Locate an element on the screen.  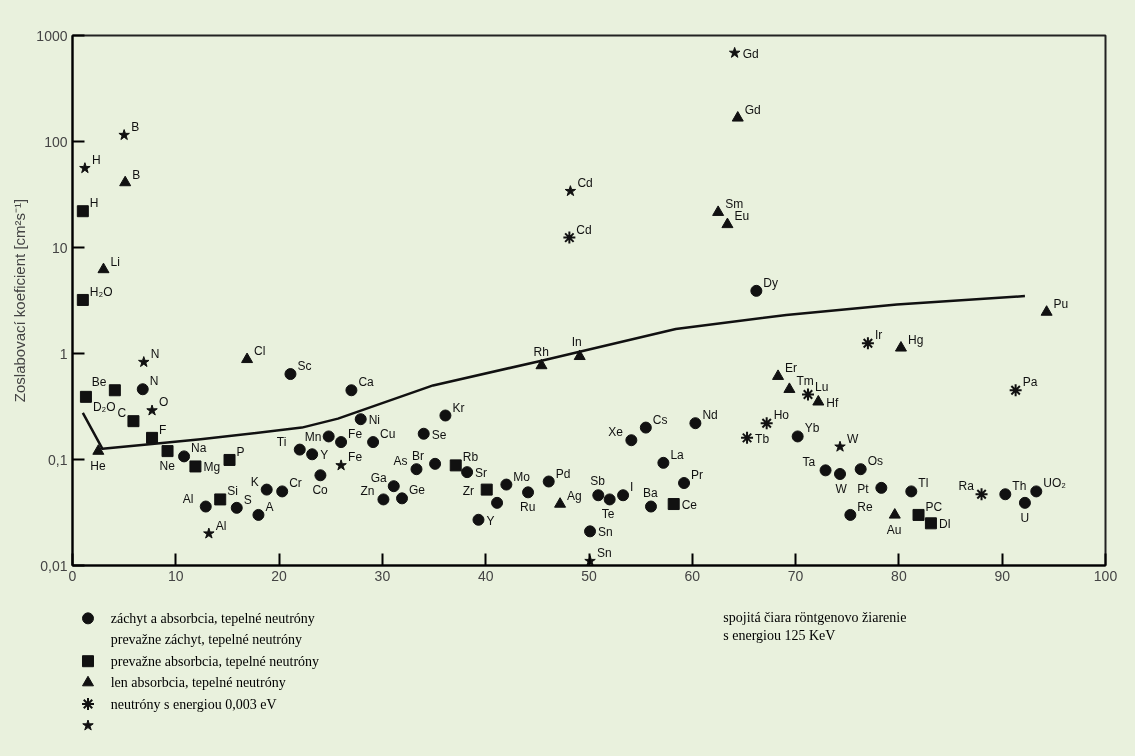
annotation: In is located at coordinates (576, 342).